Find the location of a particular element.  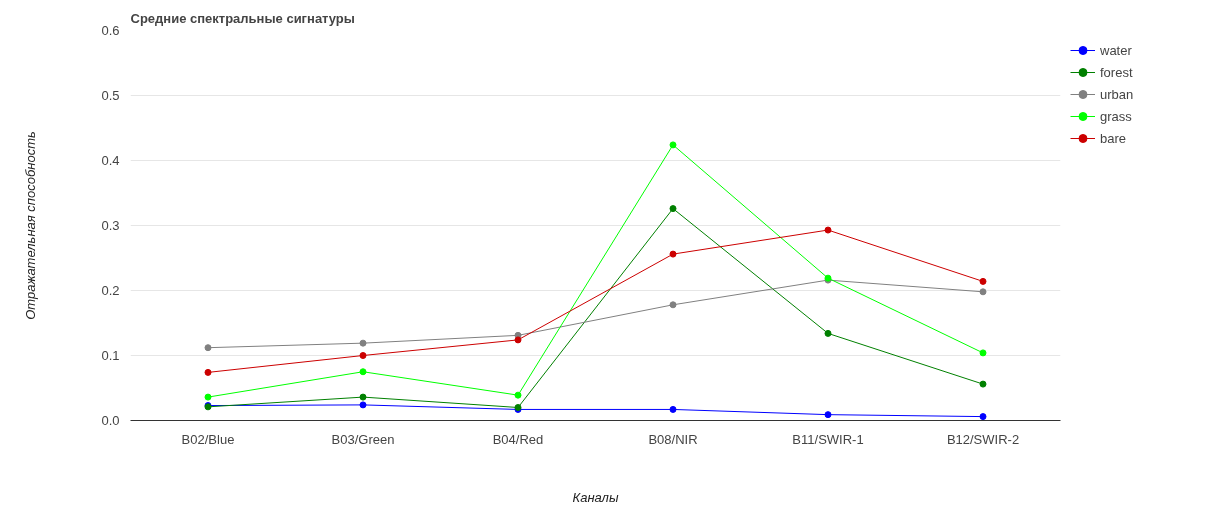

y-tick-label: 0.2 is located at coordinates (110, 290).